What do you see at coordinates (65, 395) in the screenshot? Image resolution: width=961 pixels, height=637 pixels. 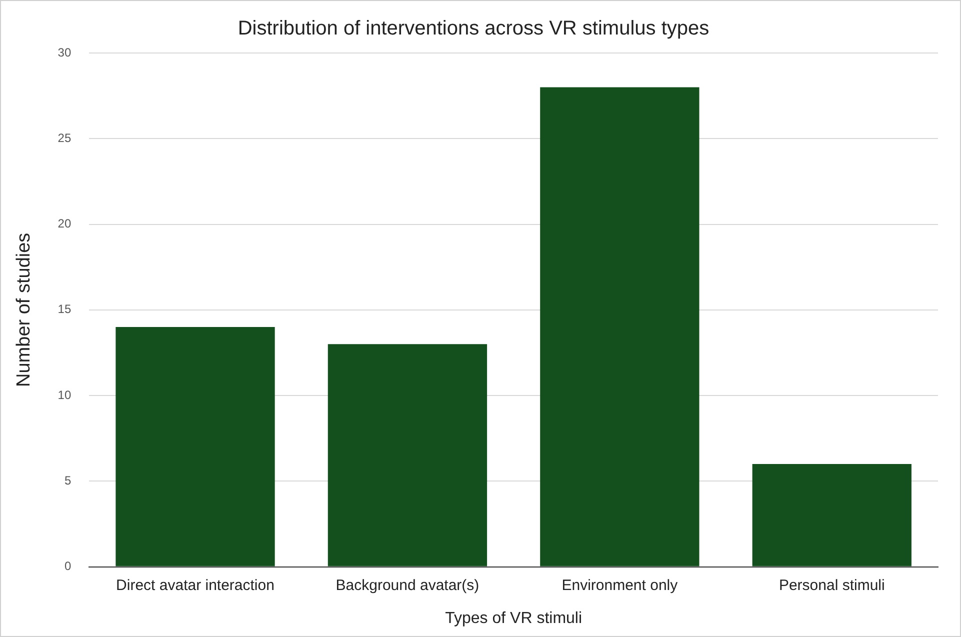 I see `y-tick-label: 10` at bounding box center [65, 395].